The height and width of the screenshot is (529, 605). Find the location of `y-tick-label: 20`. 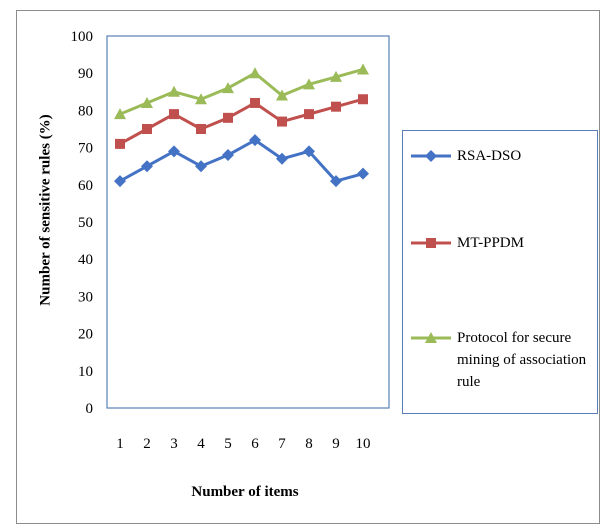

y-tick-label: 20 is located at coordinates (85, 335).